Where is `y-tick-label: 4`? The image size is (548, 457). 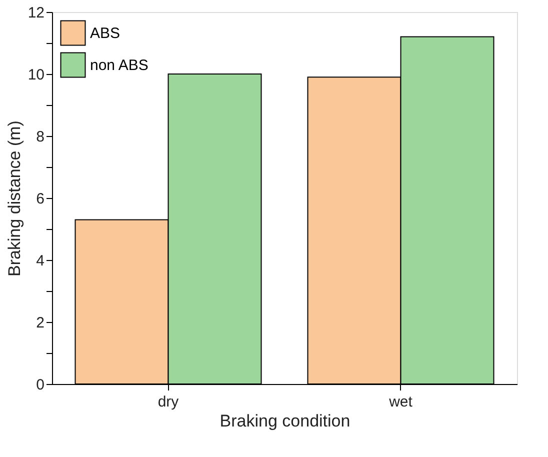
y-tick-label: 4 is located at coordinates (40, 261).